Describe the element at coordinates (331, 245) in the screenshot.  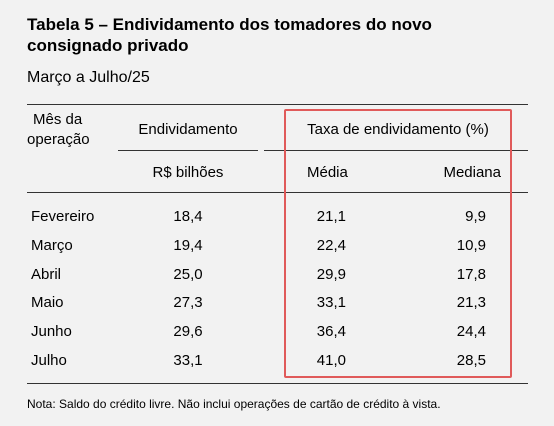
I see `row-mean: 22,4` at that location.